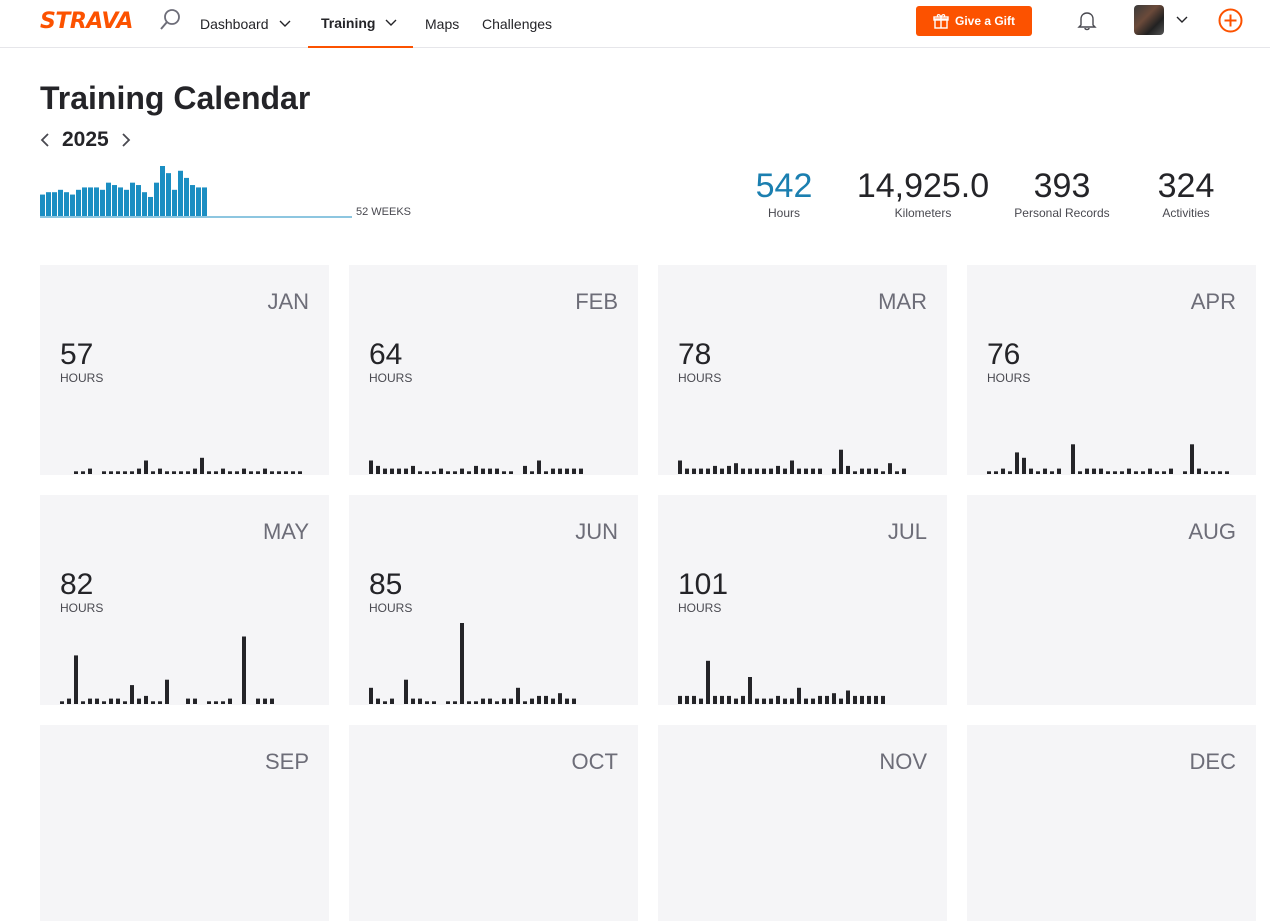 The height and width of the screenshot is (921, 1270). Describe the element at coordinates (1004, 354) in the screenshot. I see `month-hours-value: 76` at that location.